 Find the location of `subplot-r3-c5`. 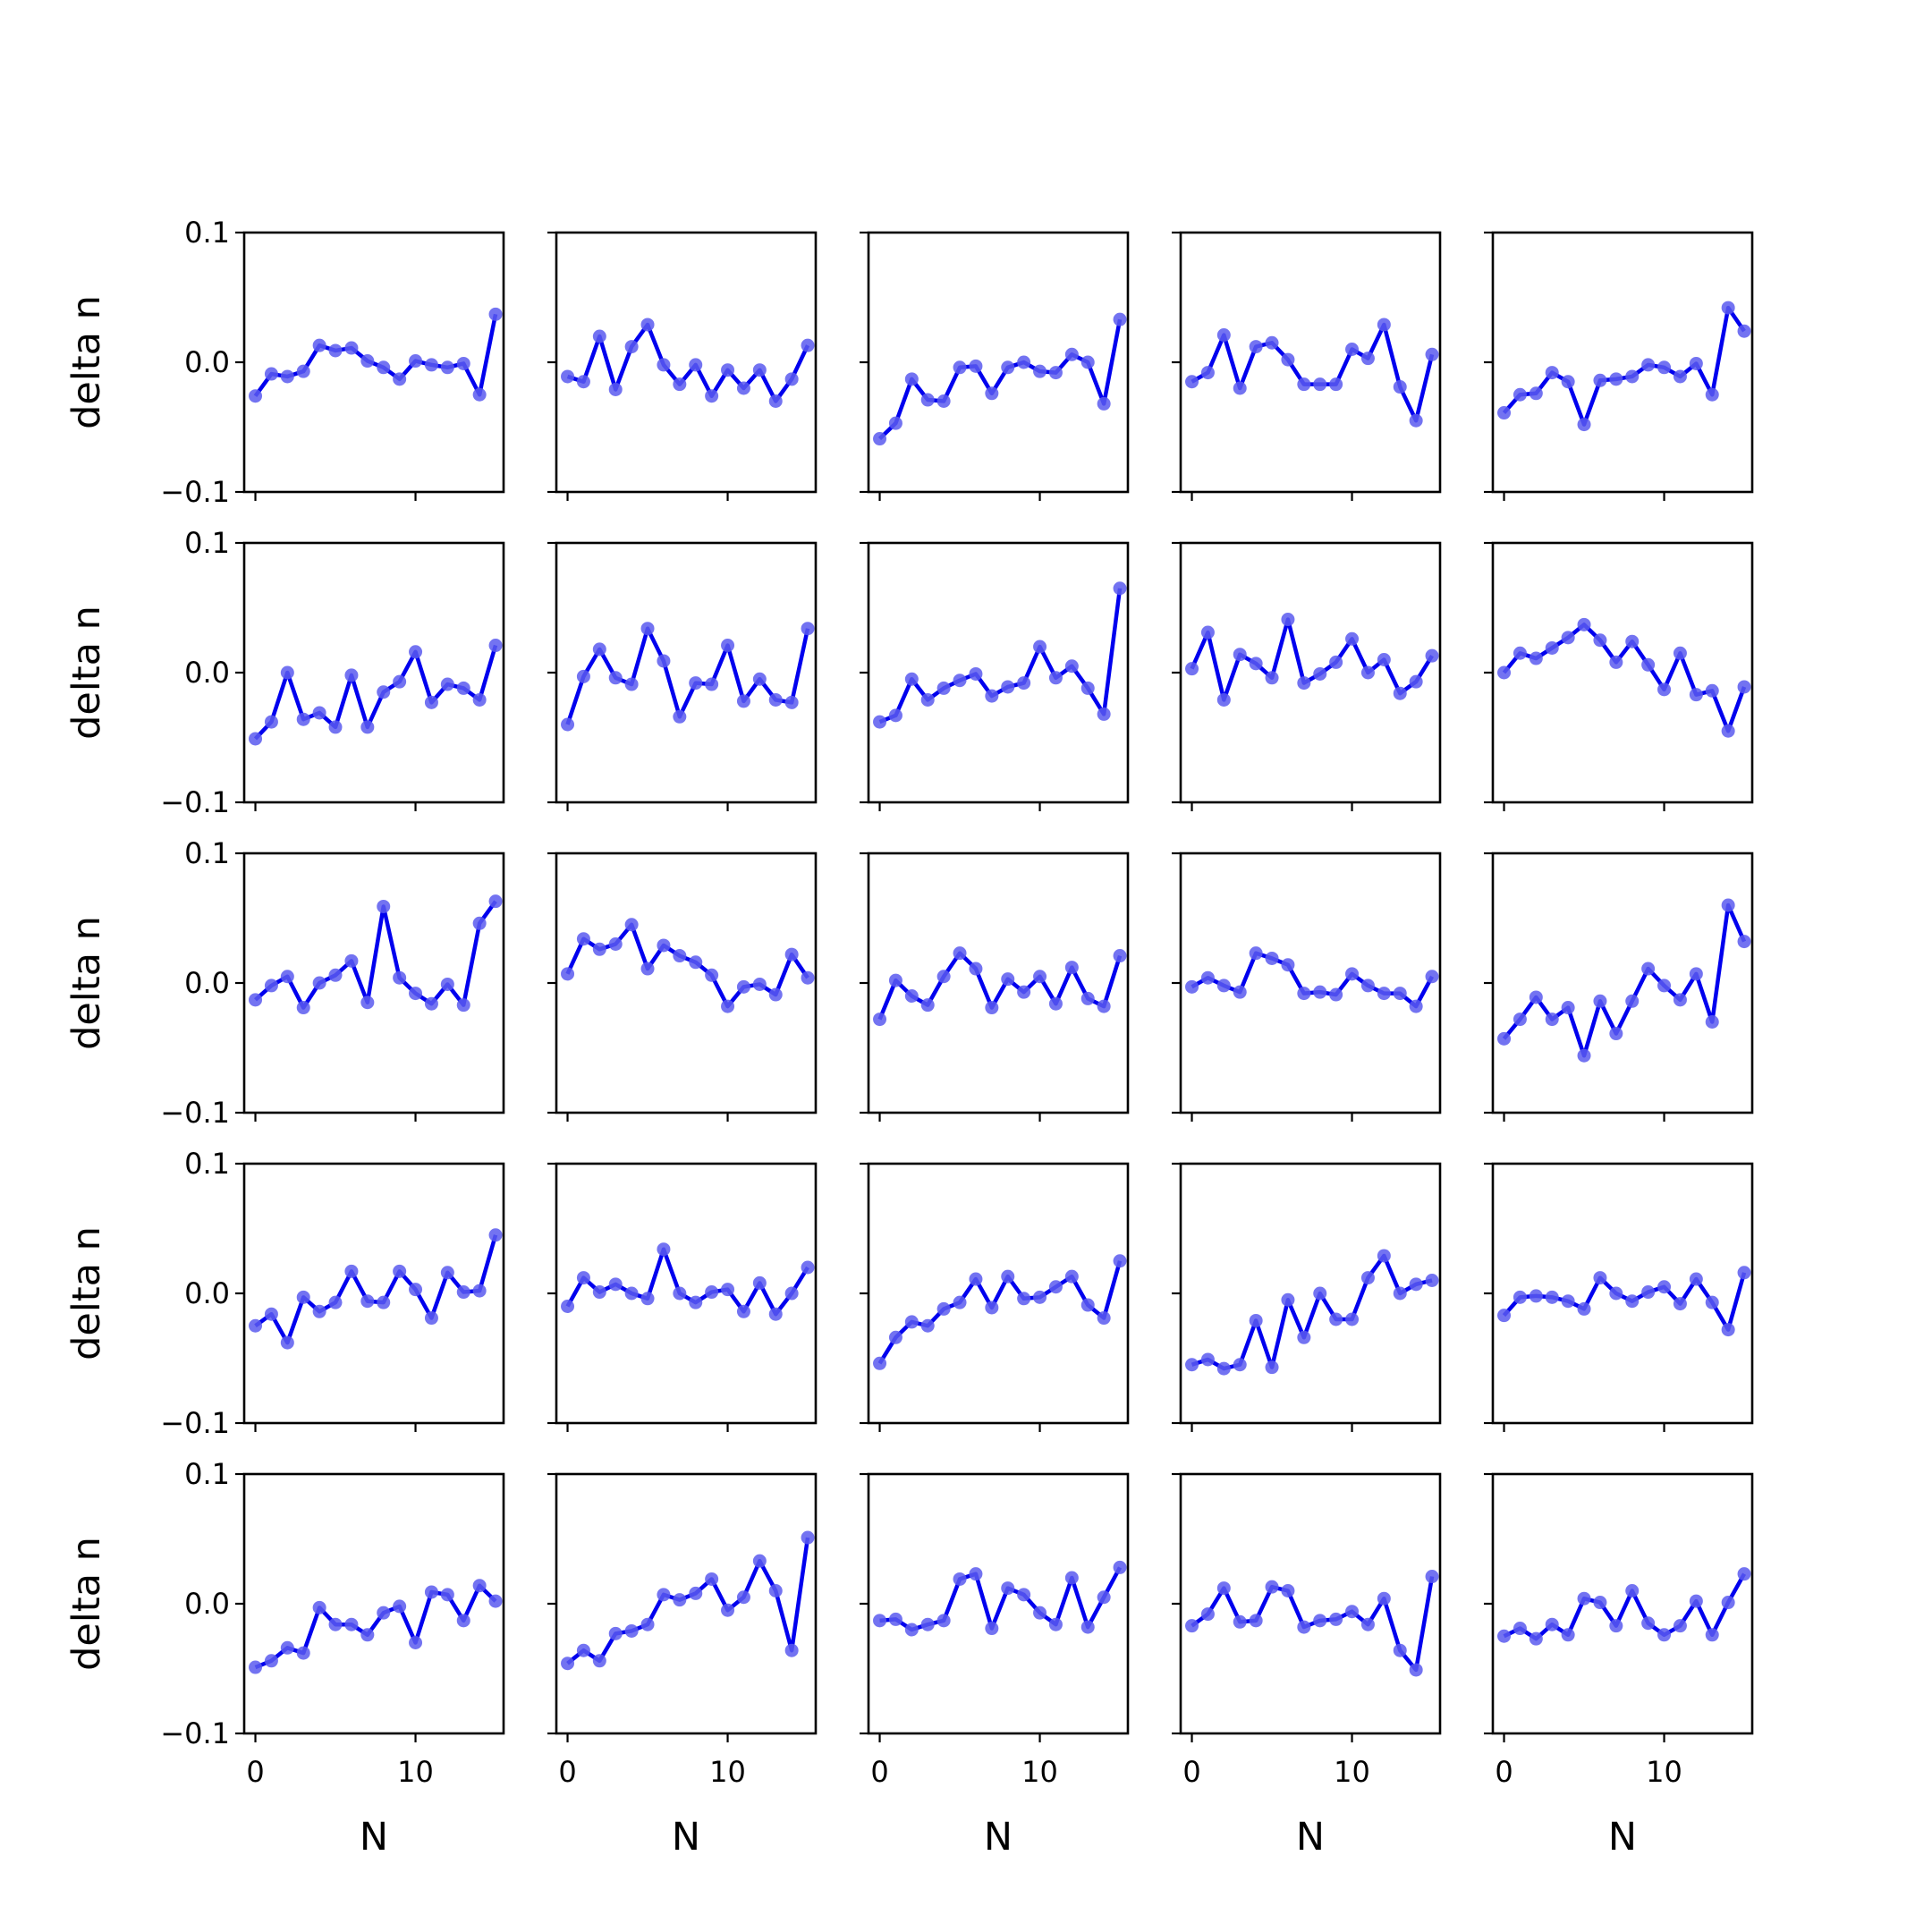

subplot-r3-c5 is located at coordinates (1619, 987).